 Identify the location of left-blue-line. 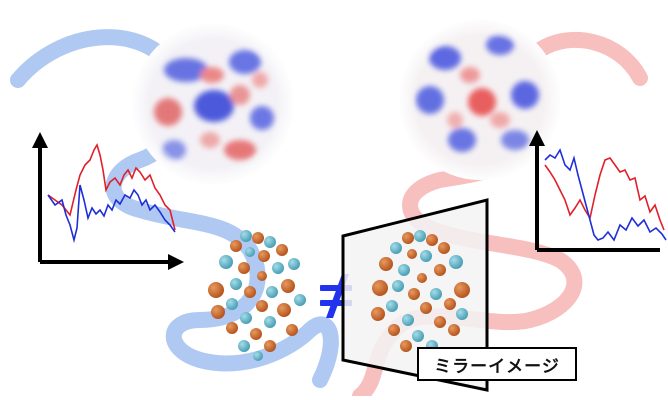
(111, 214).